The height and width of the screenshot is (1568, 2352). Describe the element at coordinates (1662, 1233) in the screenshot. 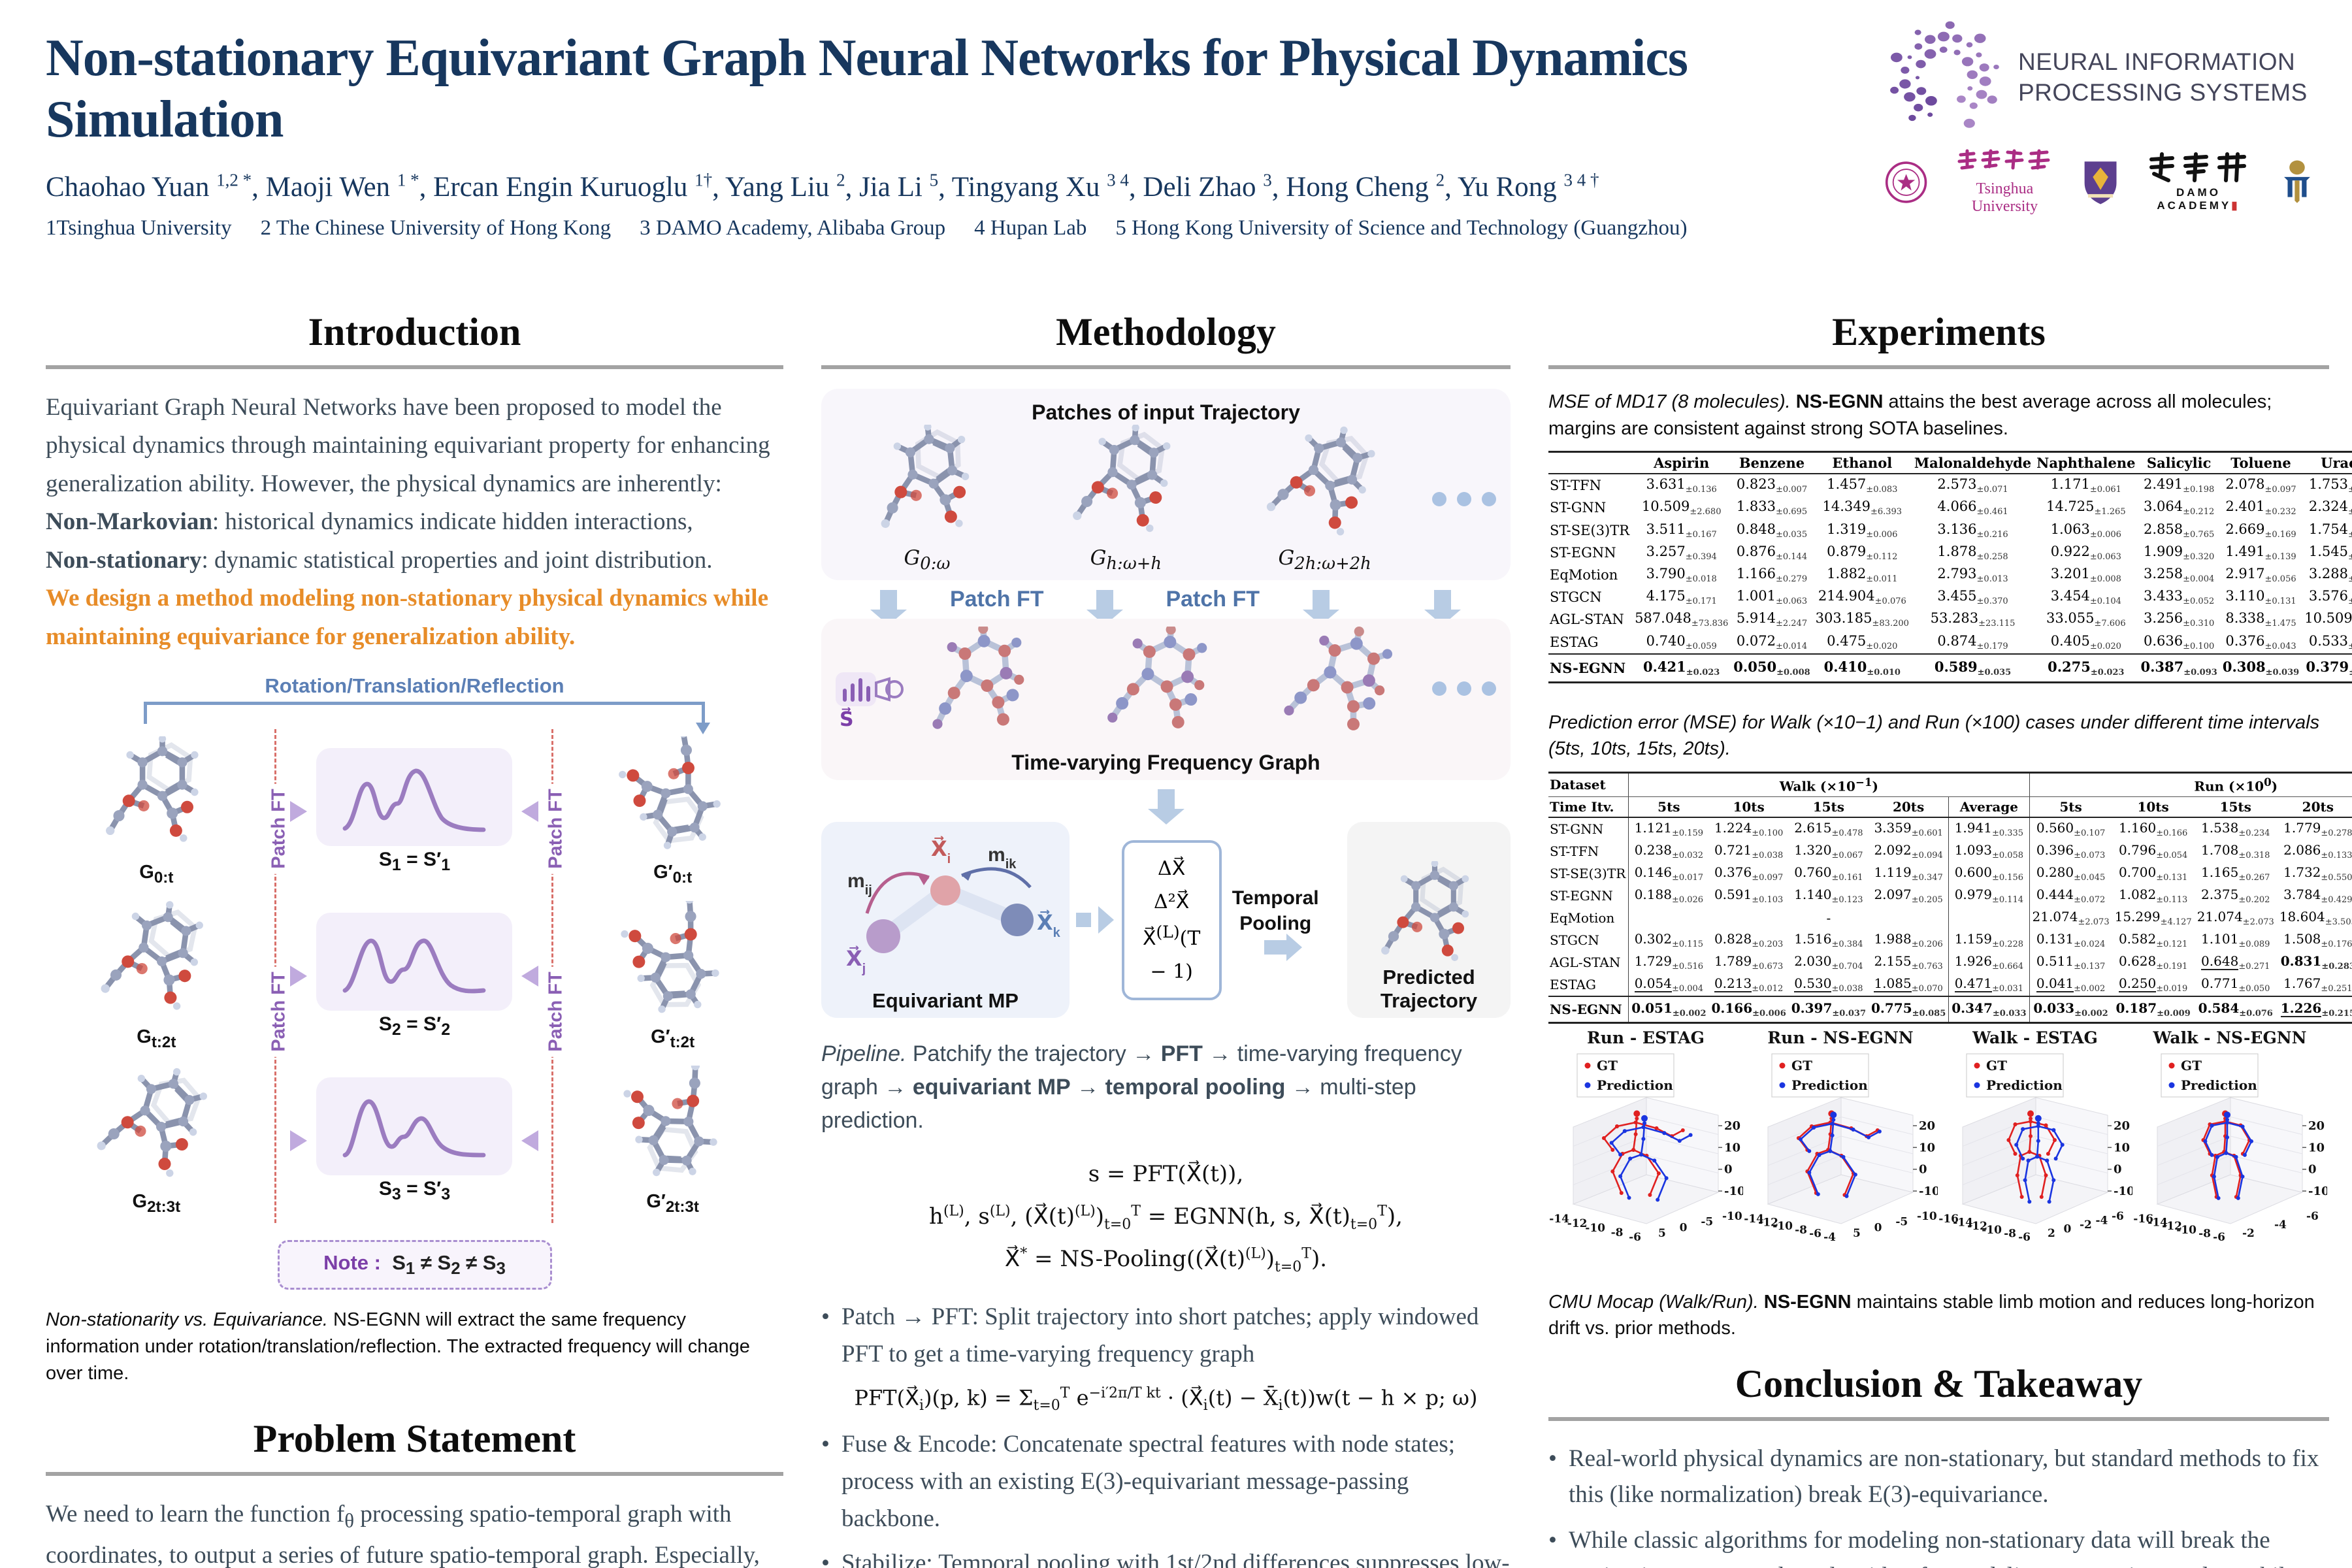

I see `svg-text: 5` at that location.